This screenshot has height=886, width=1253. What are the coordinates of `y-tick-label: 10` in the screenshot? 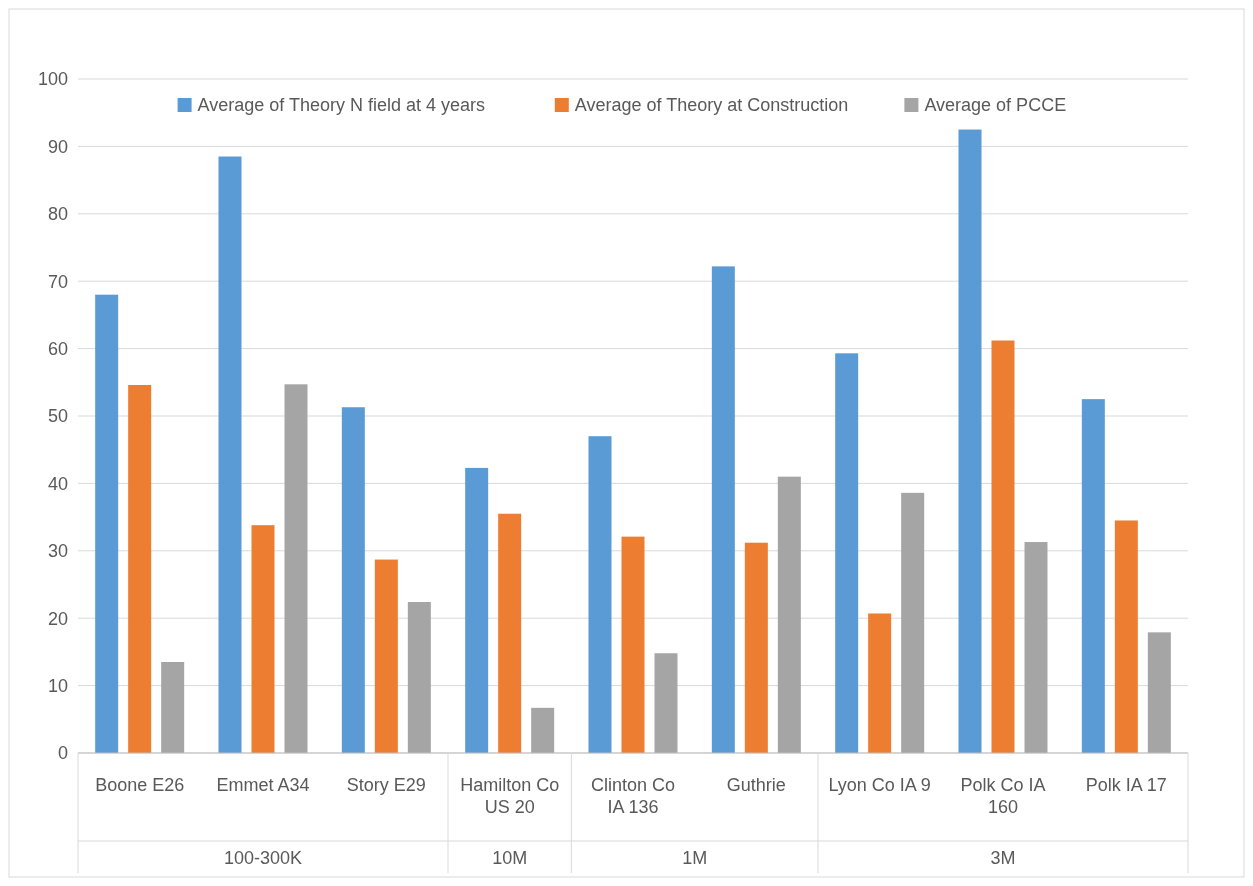 It's located at (57, 685).